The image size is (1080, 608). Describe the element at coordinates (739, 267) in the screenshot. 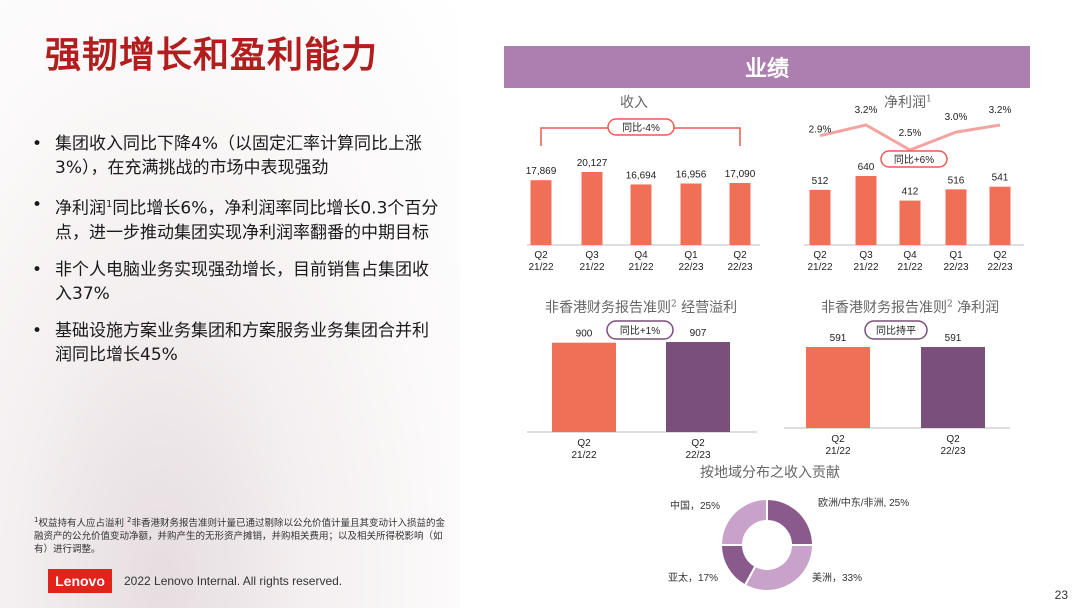

I see `revenue-tick-label: 22/23` at that location.